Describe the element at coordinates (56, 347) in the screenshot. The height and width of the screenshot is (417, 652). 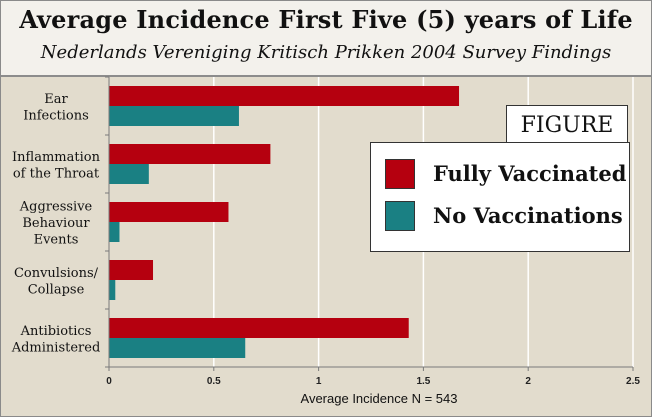
I see `category-label-line: Administered` at that location.